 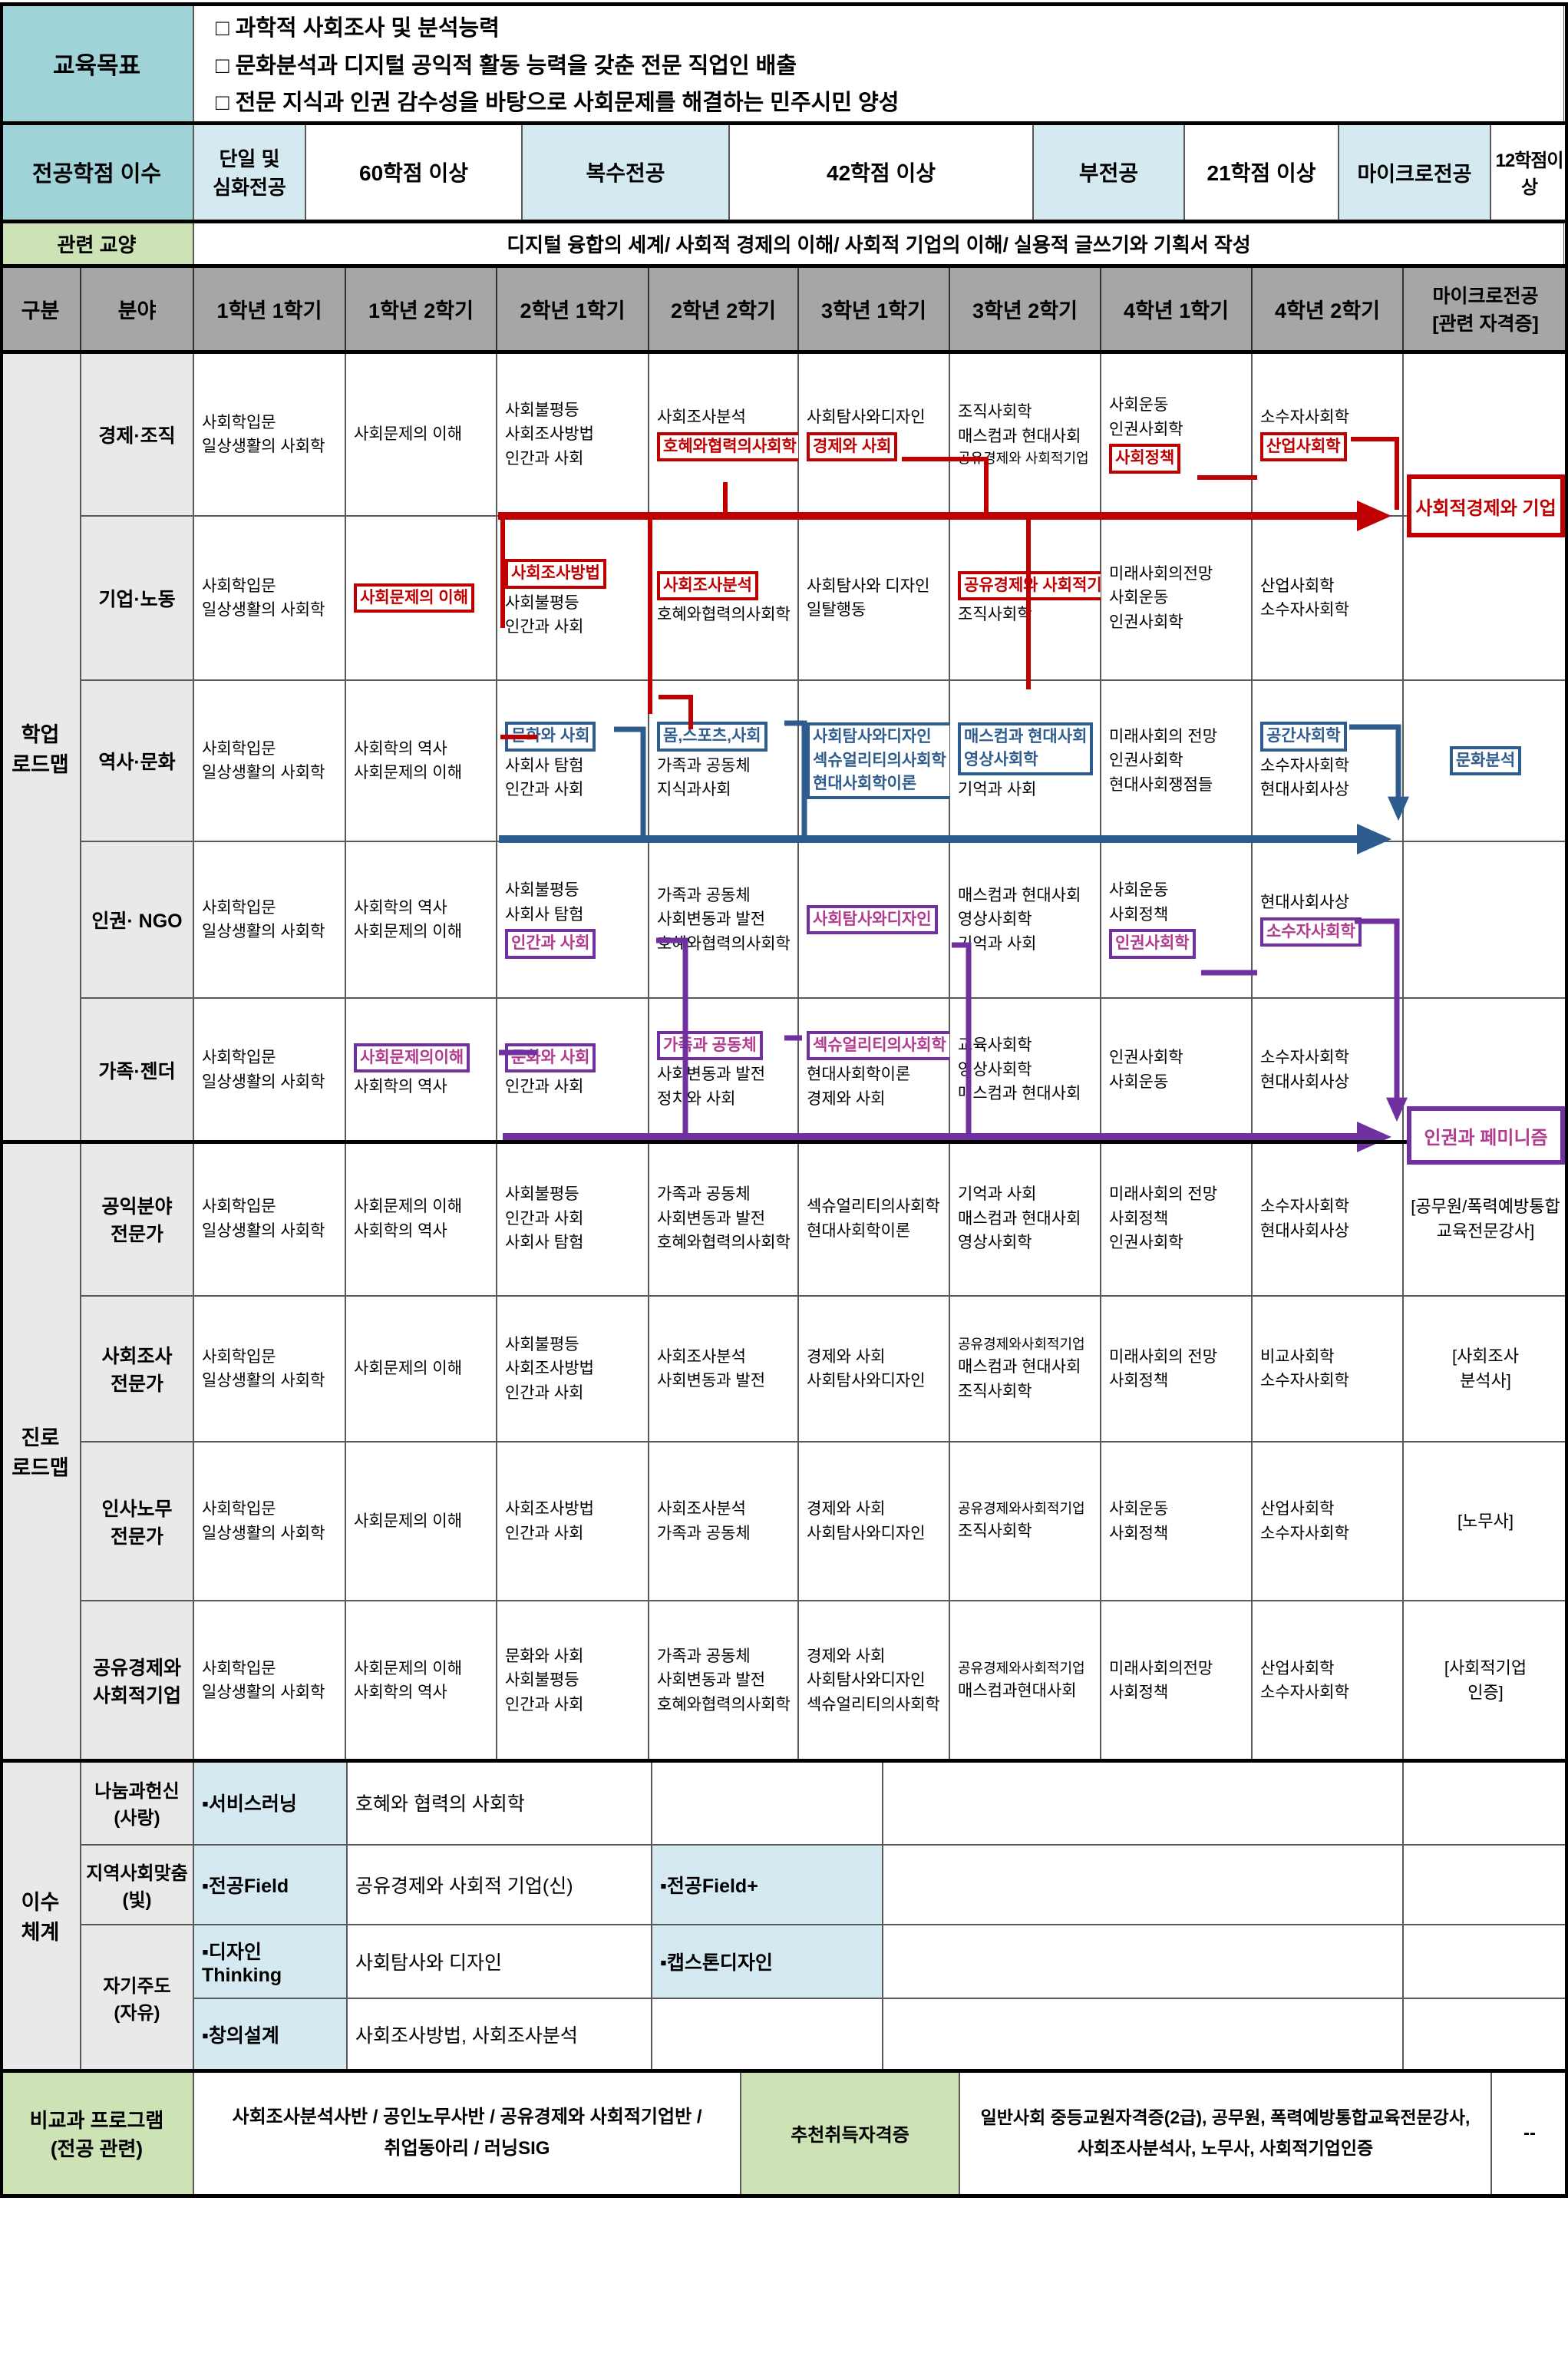 I want to click on field-label: 공익분야 전문가, so click(x=137, y=1219).